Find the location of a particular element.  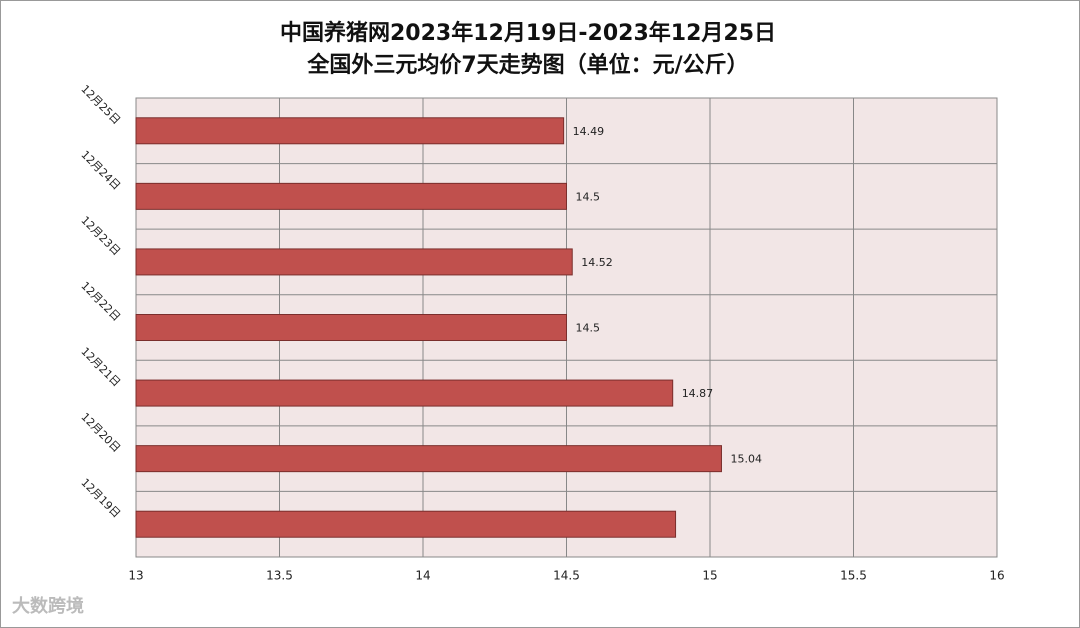

x-tick-label: 13.5 is located at coordinates (279, 576).